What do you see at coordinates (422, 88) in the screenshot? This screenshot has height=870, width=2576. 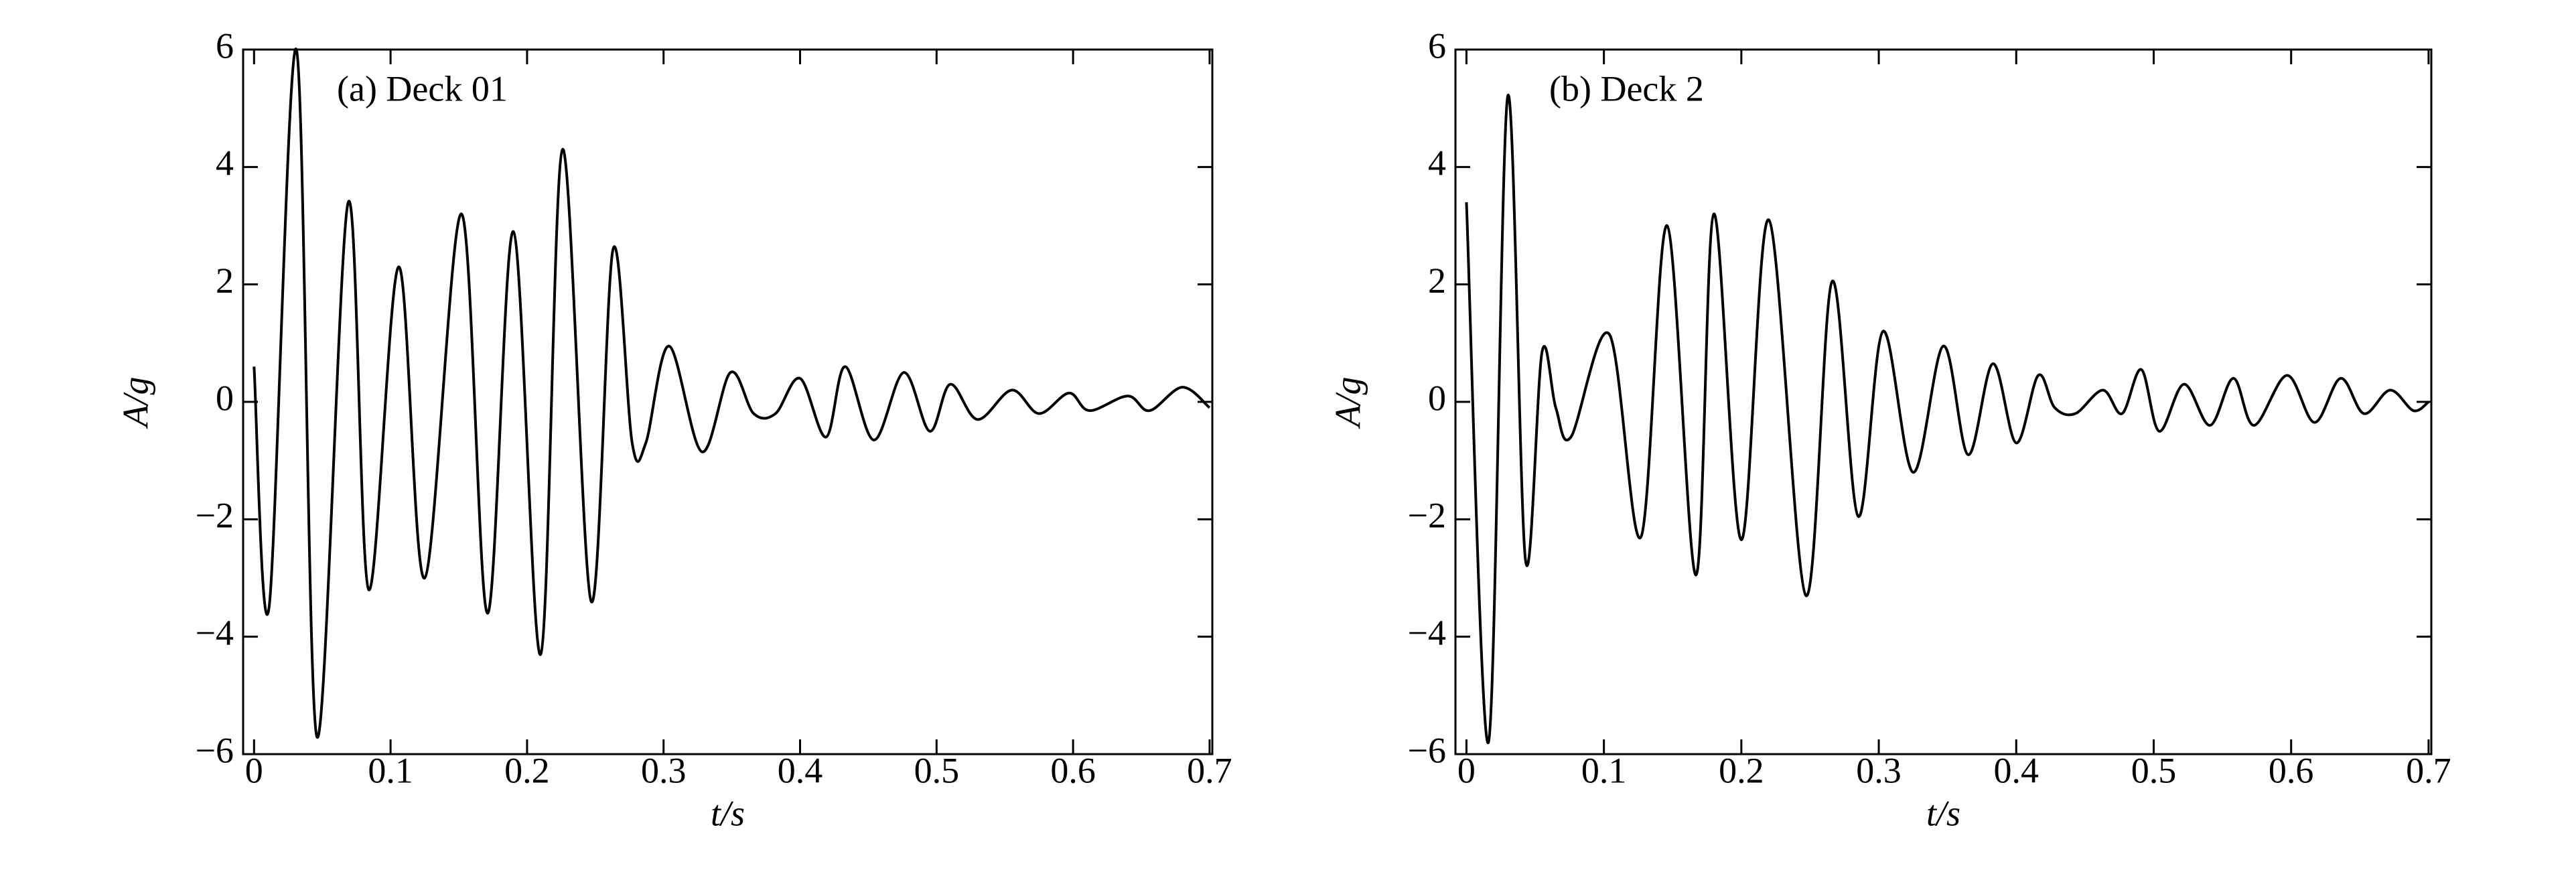 I see `panel-annotation: (a) Deck 01` at bounding box center [422, 88].